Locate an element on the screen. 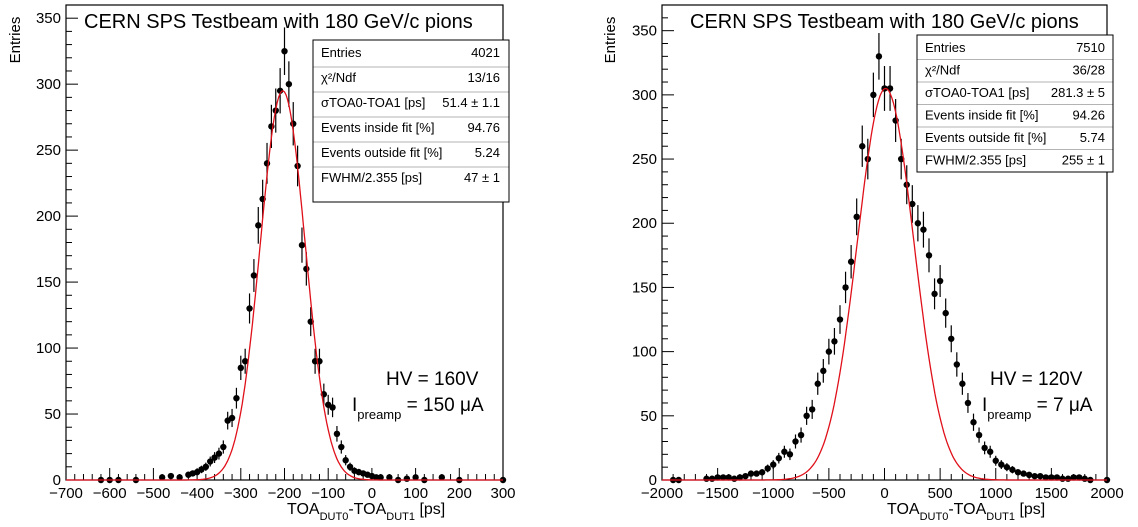  left-x-tick-label: −300 is located at coordinates (241, 493).